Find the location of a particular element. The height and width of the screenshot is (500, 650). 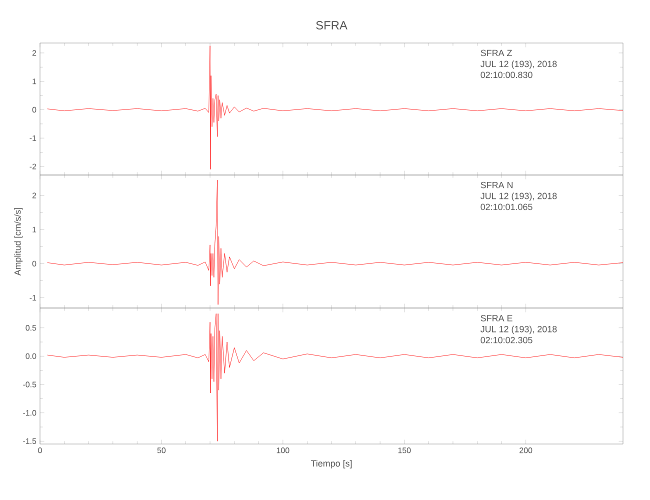

annotation: SFRA N is located at coordinates (496, 185).